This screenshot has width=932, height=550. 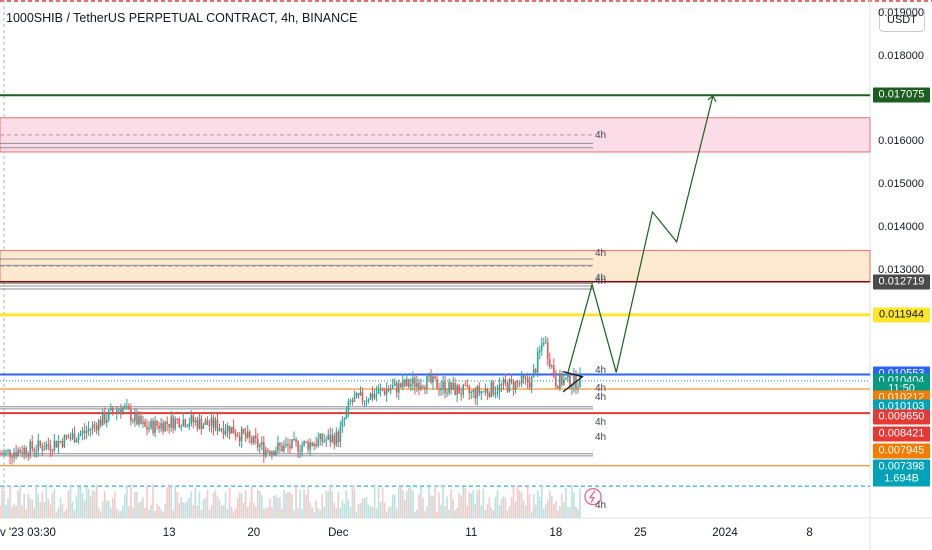 I want to click on x-tick-label: 8, so click(x=809, y=533).